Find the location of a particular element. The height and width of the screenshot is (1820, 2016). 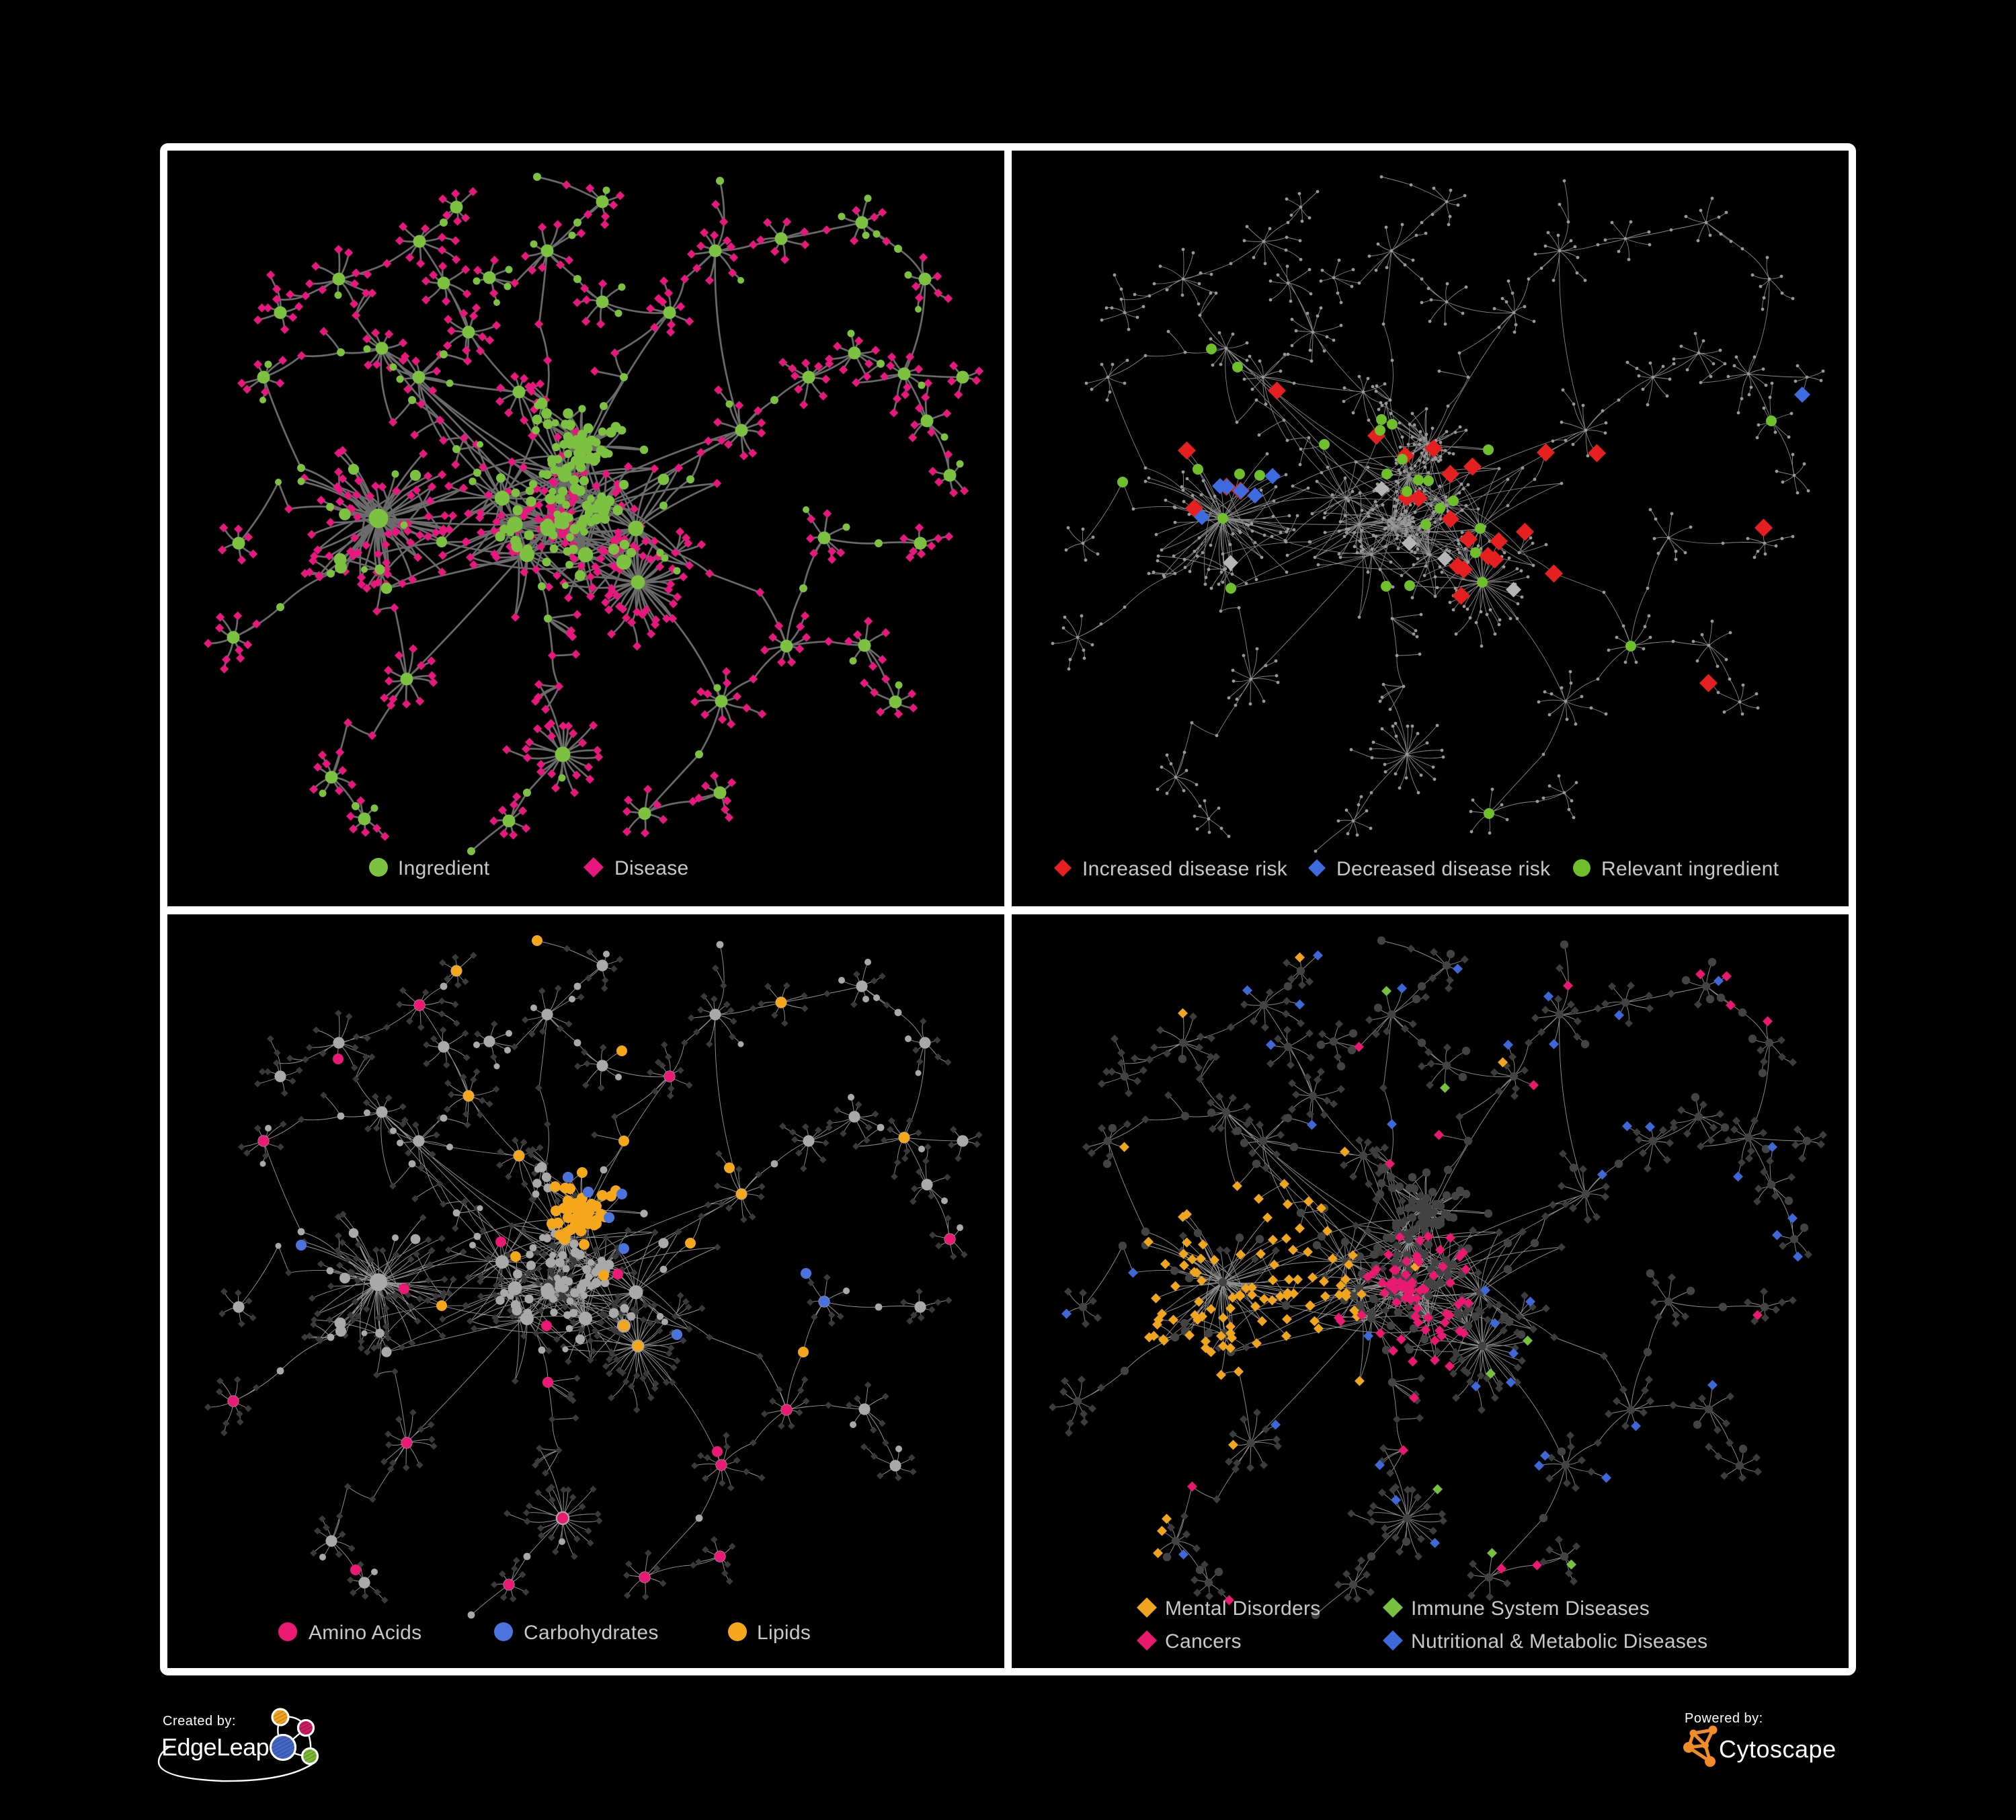

svg-text: Ingredient is located at coordinates (444, 868).